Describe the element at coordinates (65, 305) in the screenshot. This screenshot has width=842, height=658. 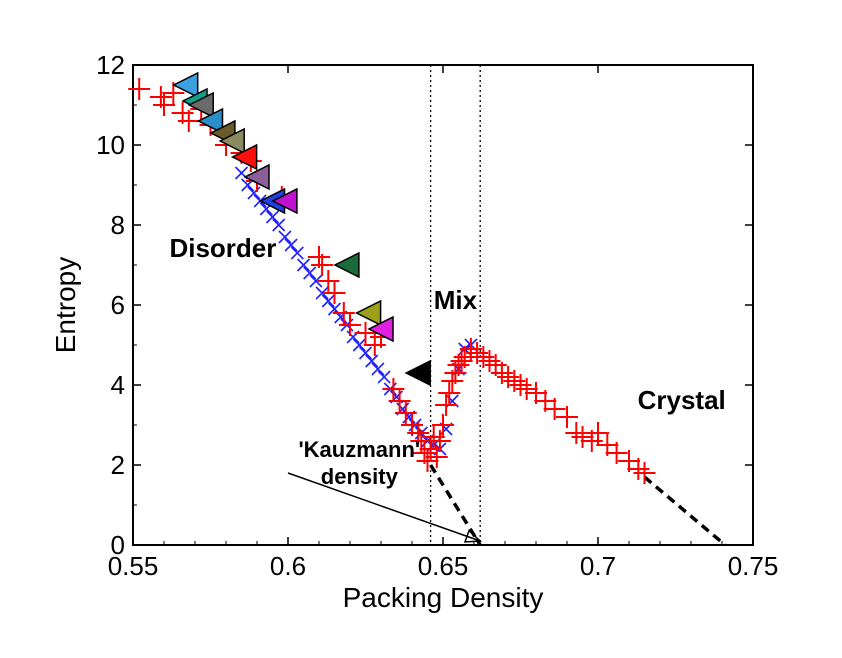
I see `y-axis-title: Entropy` at that location.